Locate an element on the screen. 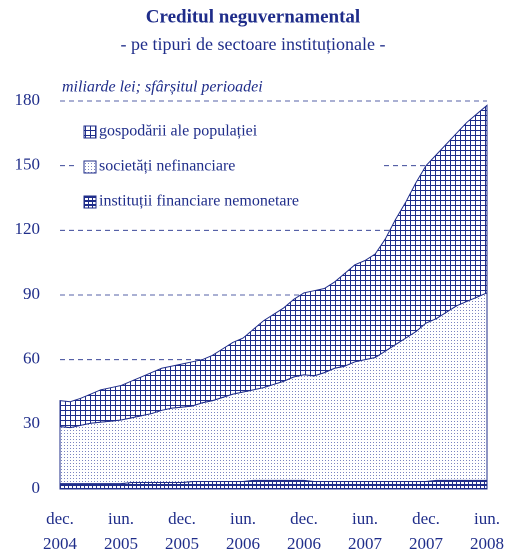 The width and height of the screenshot is (507, 552). y-tick-label: 150 is located at coordinates (28, 164).